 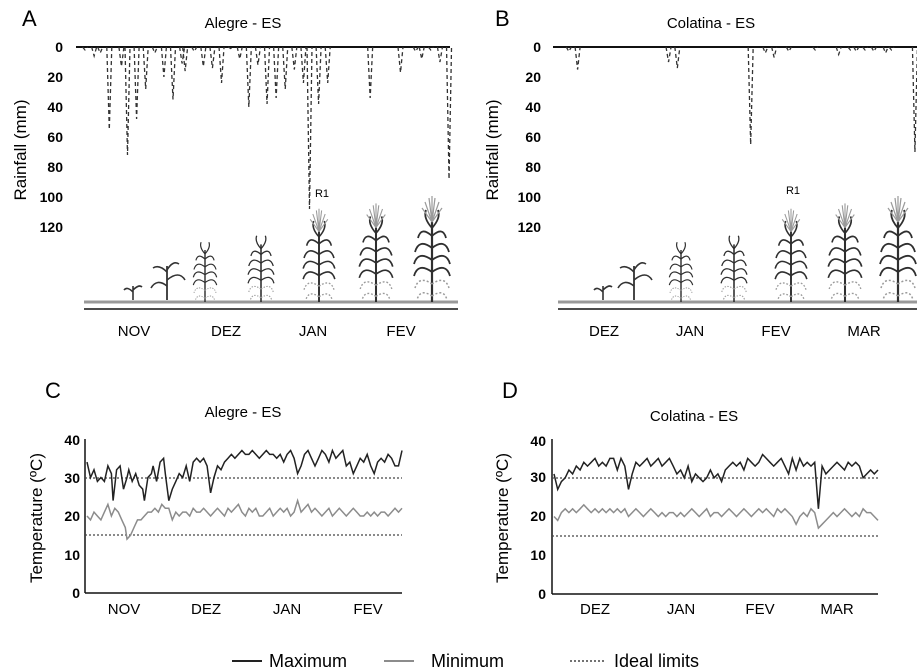 I want to click on y-tick-label: 30, so click(x=538, y=477).